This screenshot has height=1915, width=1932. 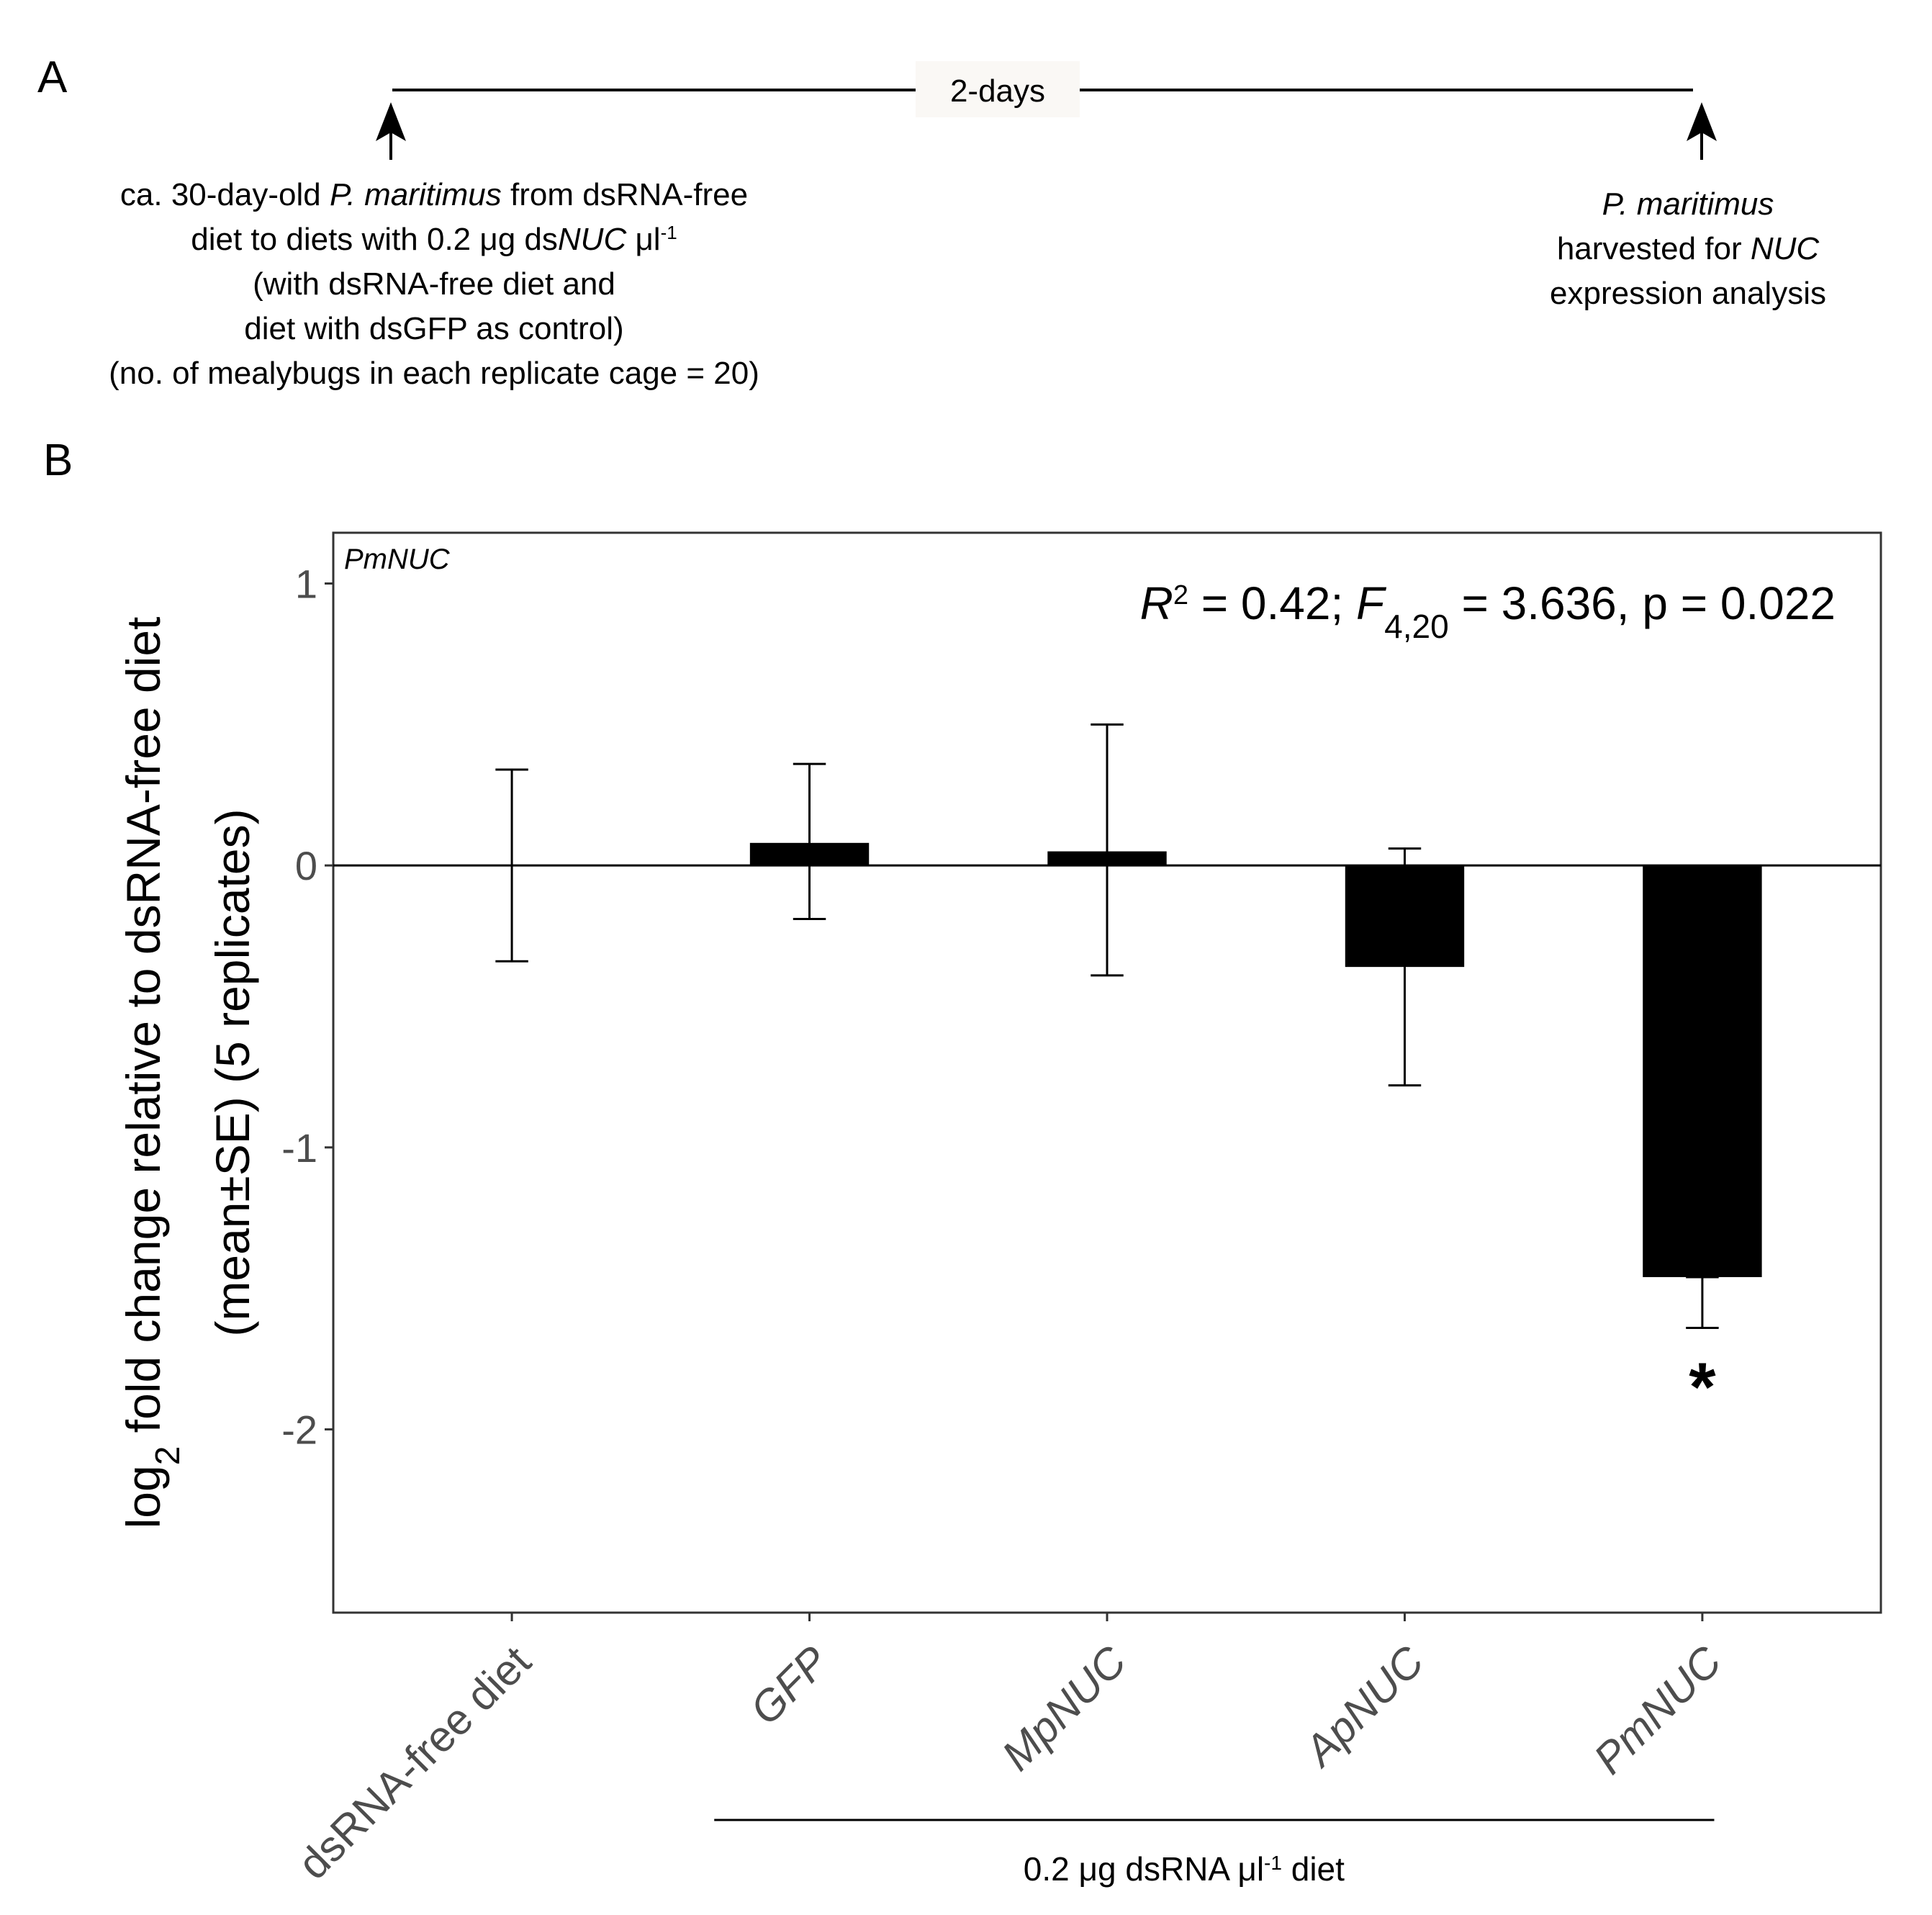 What do you see at coordinates (1363, 1706) in the screenshot?
I see `x-tick-label: ApNUC` at bounding box center [1363, 1706].